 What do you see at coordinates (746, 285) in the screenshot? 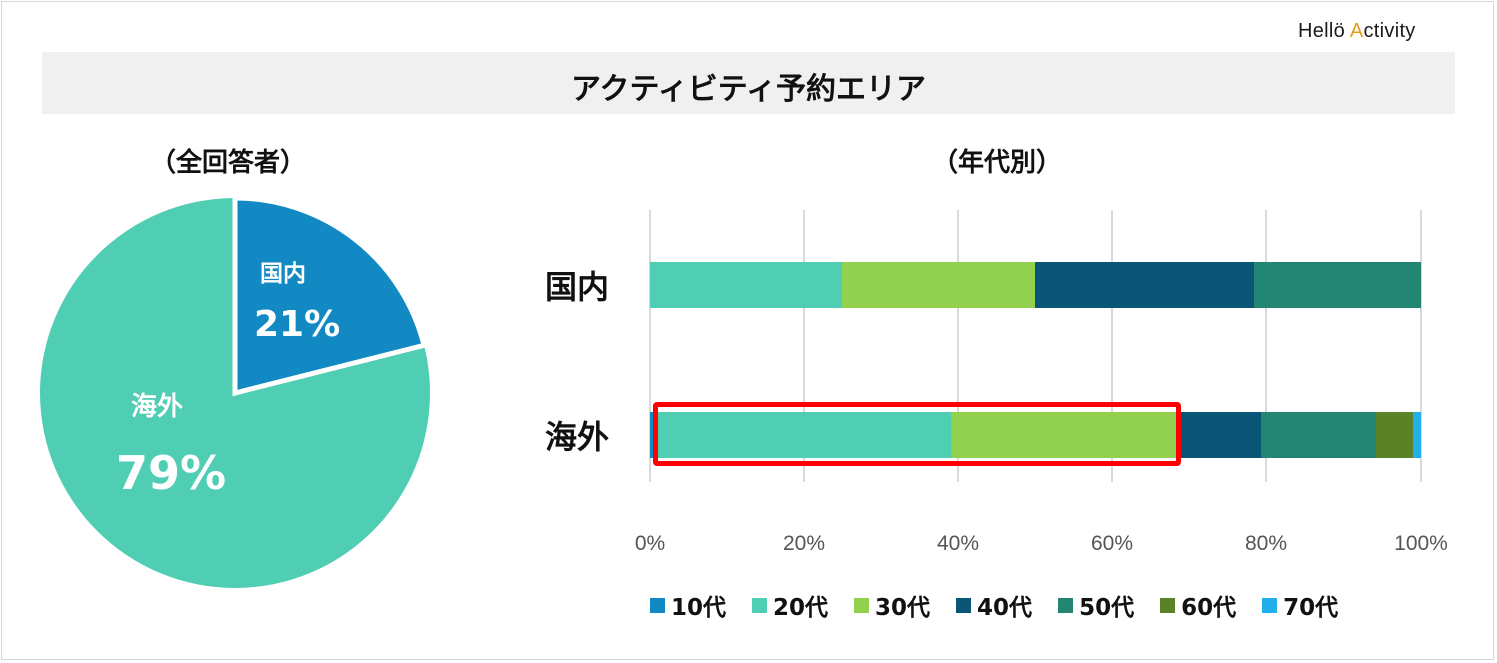
I see `seg-domestic-20s` at bounding box center [746, 285].